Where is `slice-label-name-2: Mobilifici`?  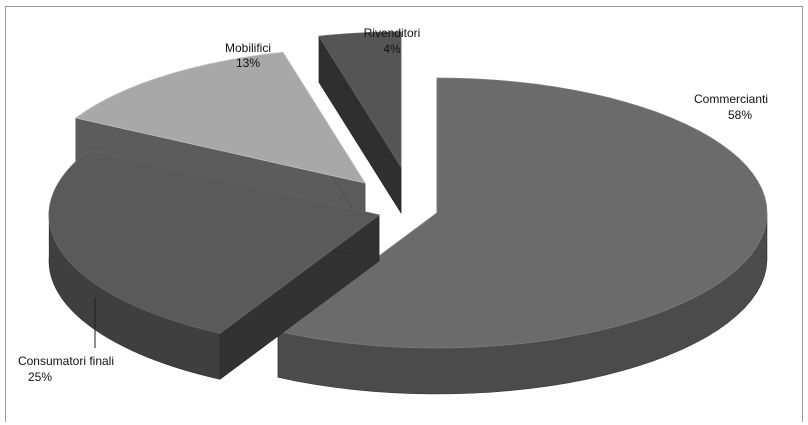
slice-label-name-2: Mobilifici is located at coordinates (248, 48).